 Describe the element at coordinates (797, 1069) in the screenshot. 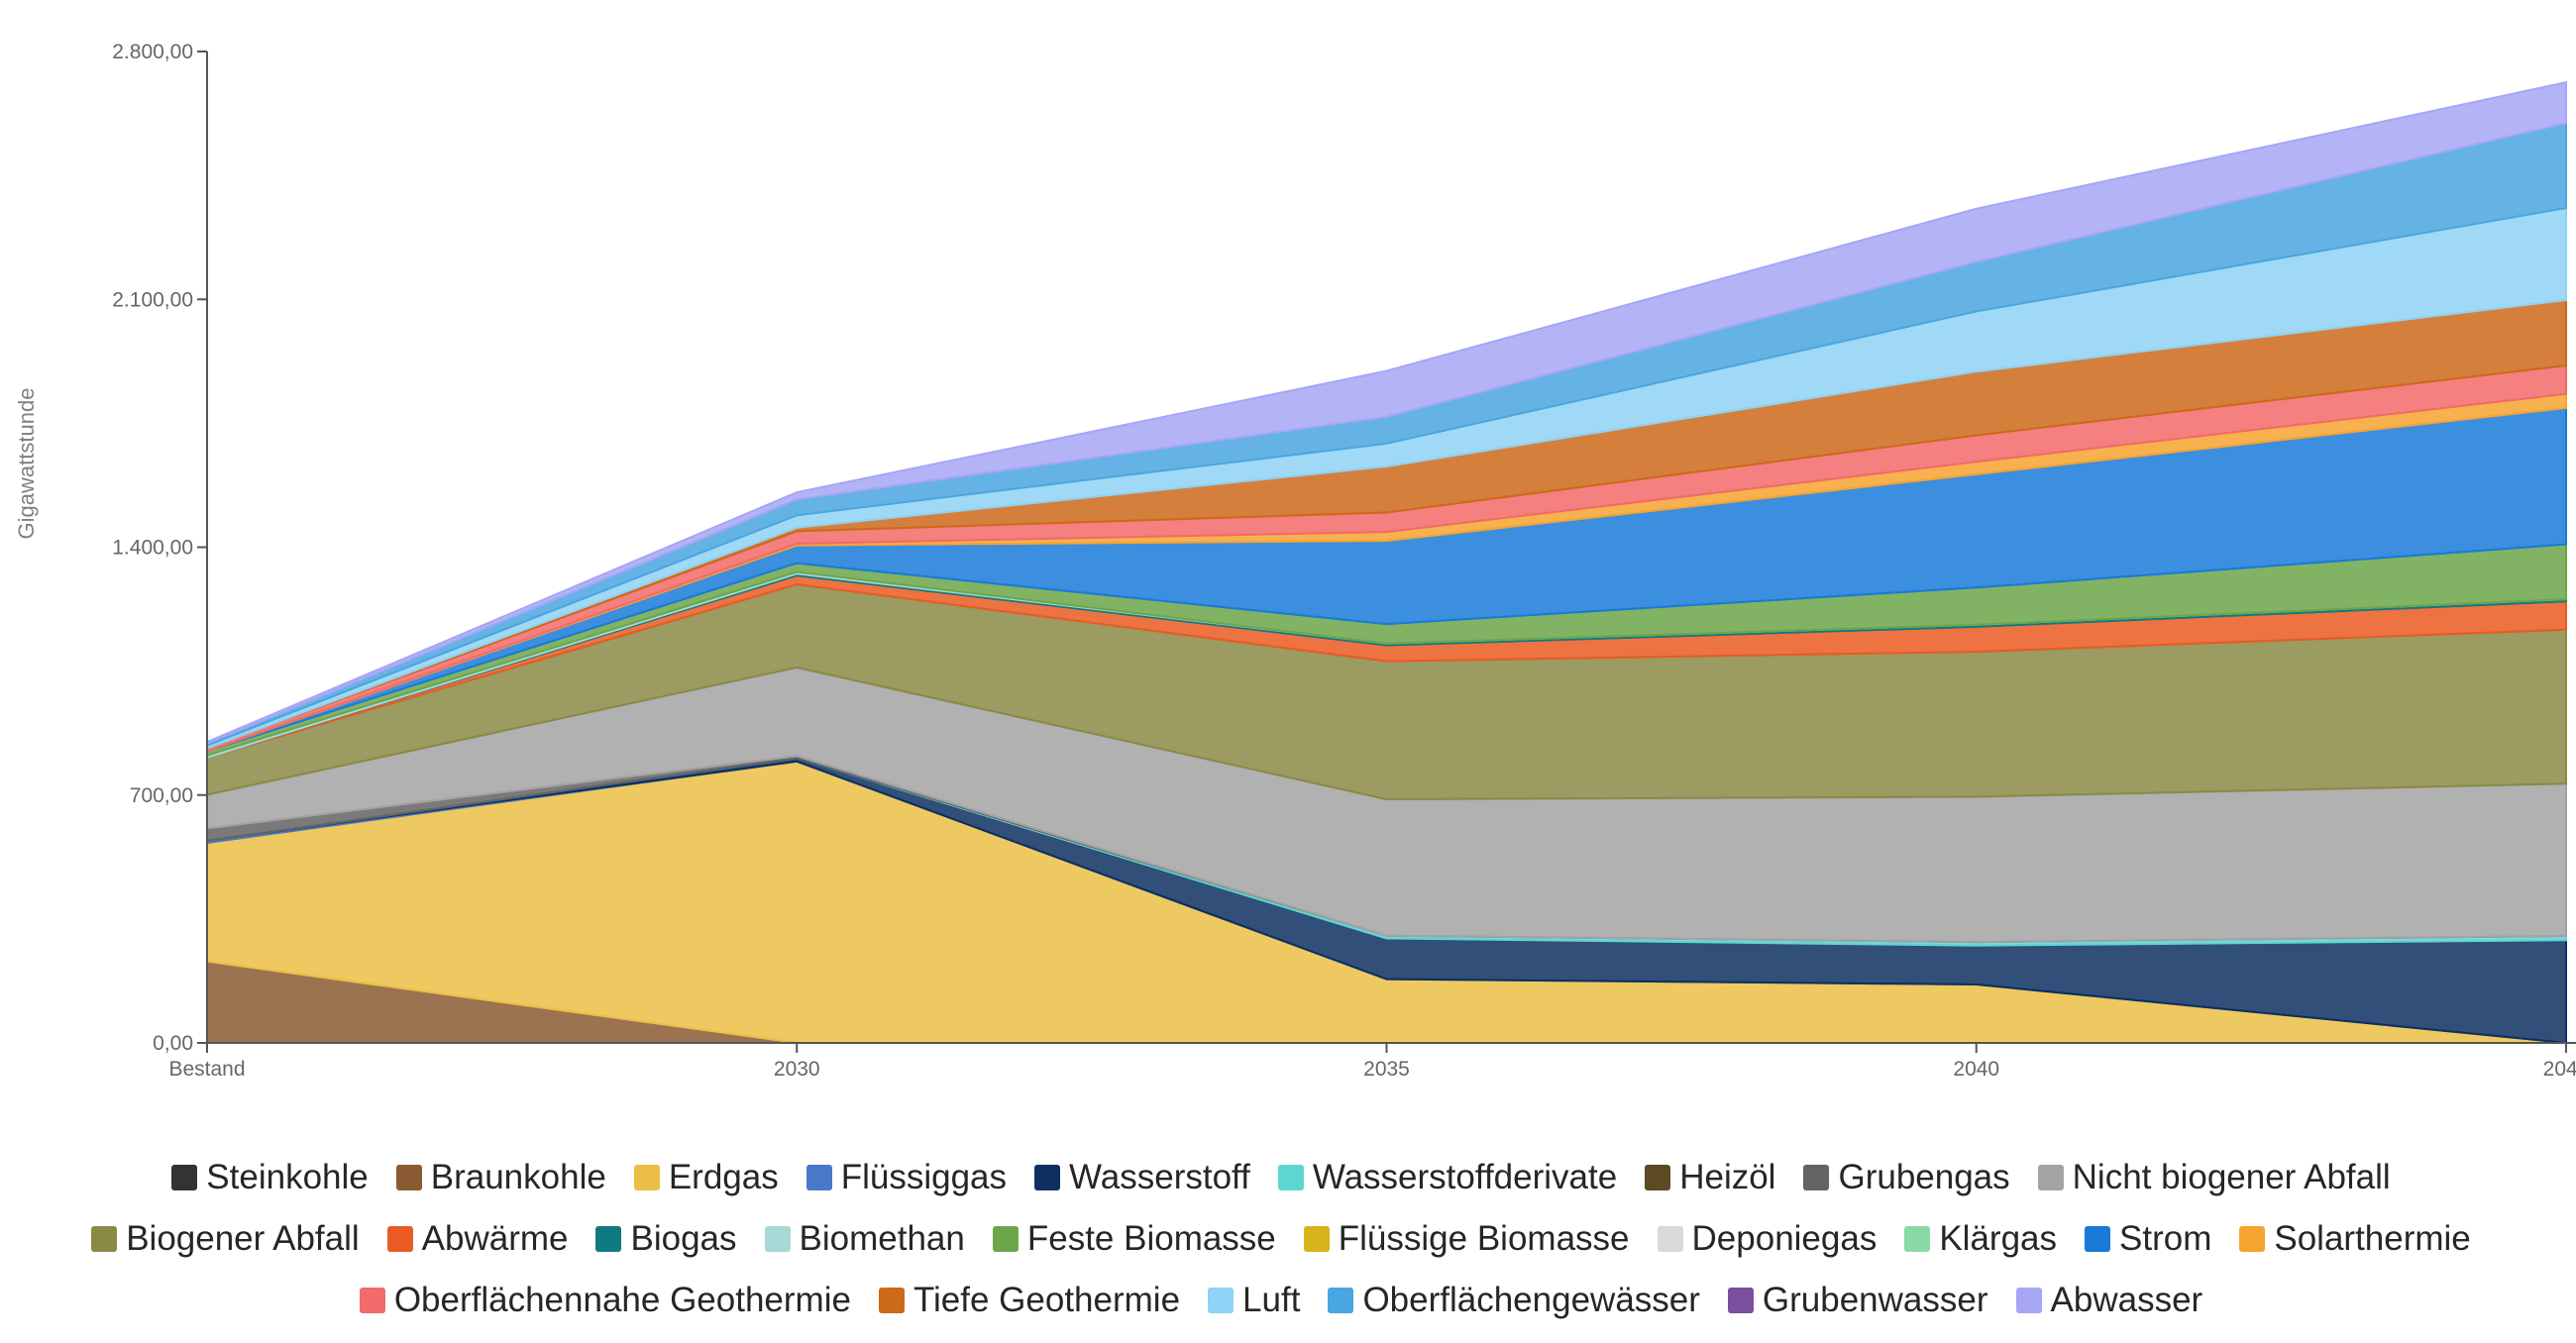

I see `x-tick-label: 2030` at that location.